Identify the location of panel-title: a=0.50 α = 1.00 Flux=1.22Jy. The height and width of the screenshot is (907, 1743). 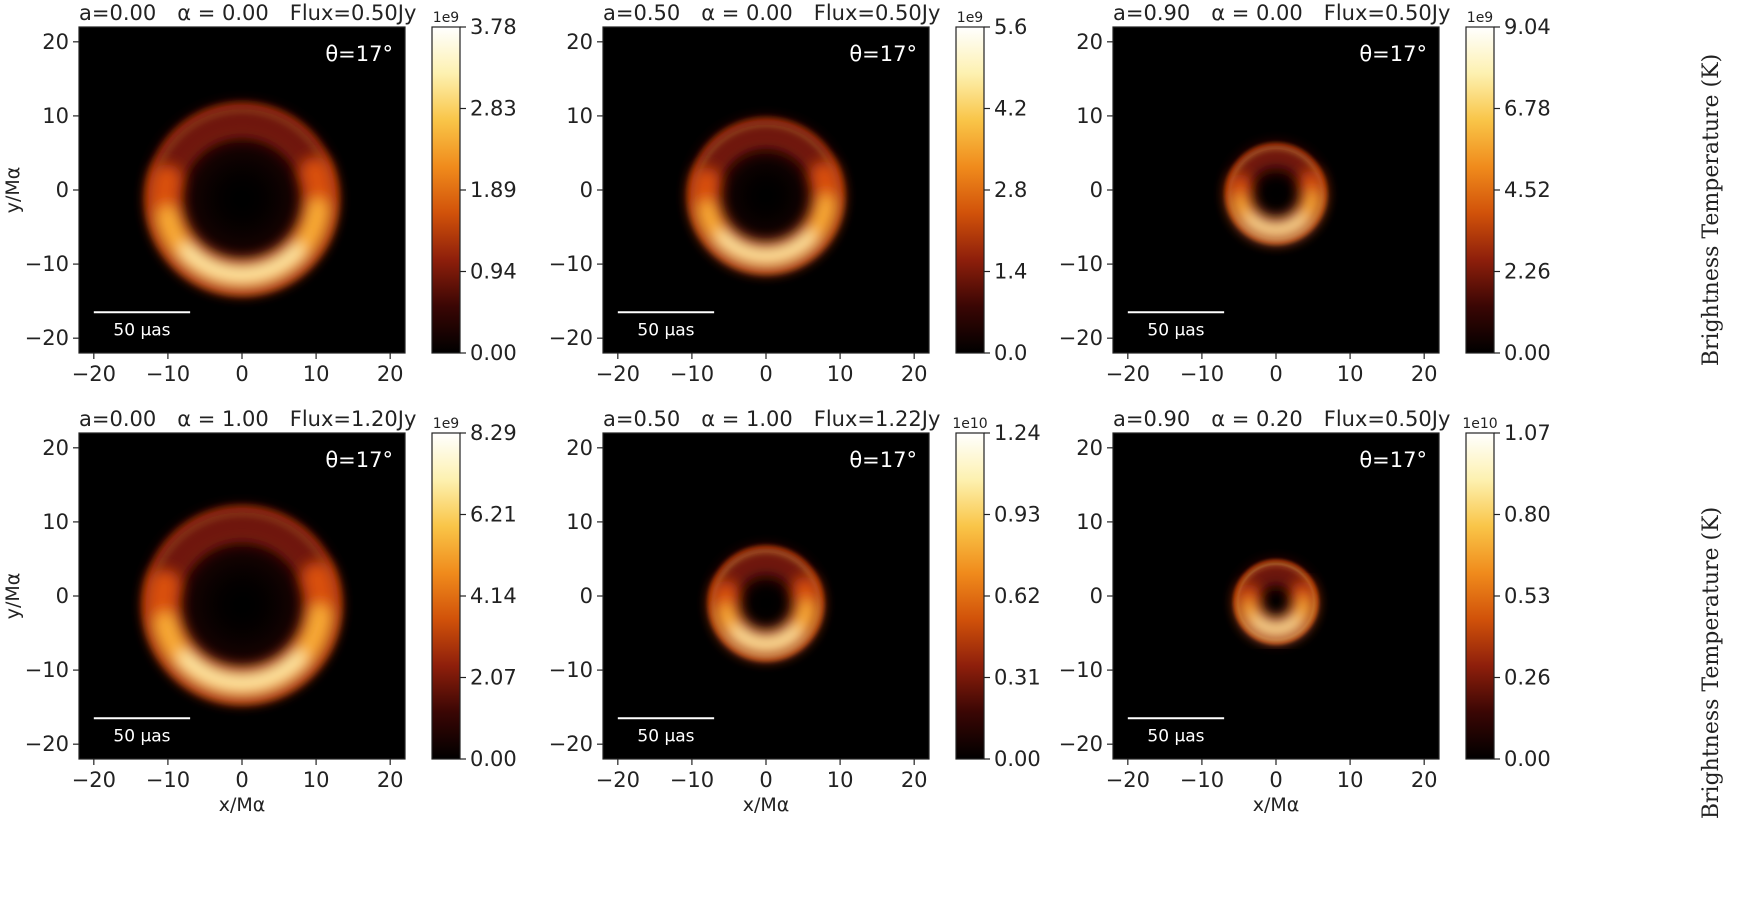
(771, 419).